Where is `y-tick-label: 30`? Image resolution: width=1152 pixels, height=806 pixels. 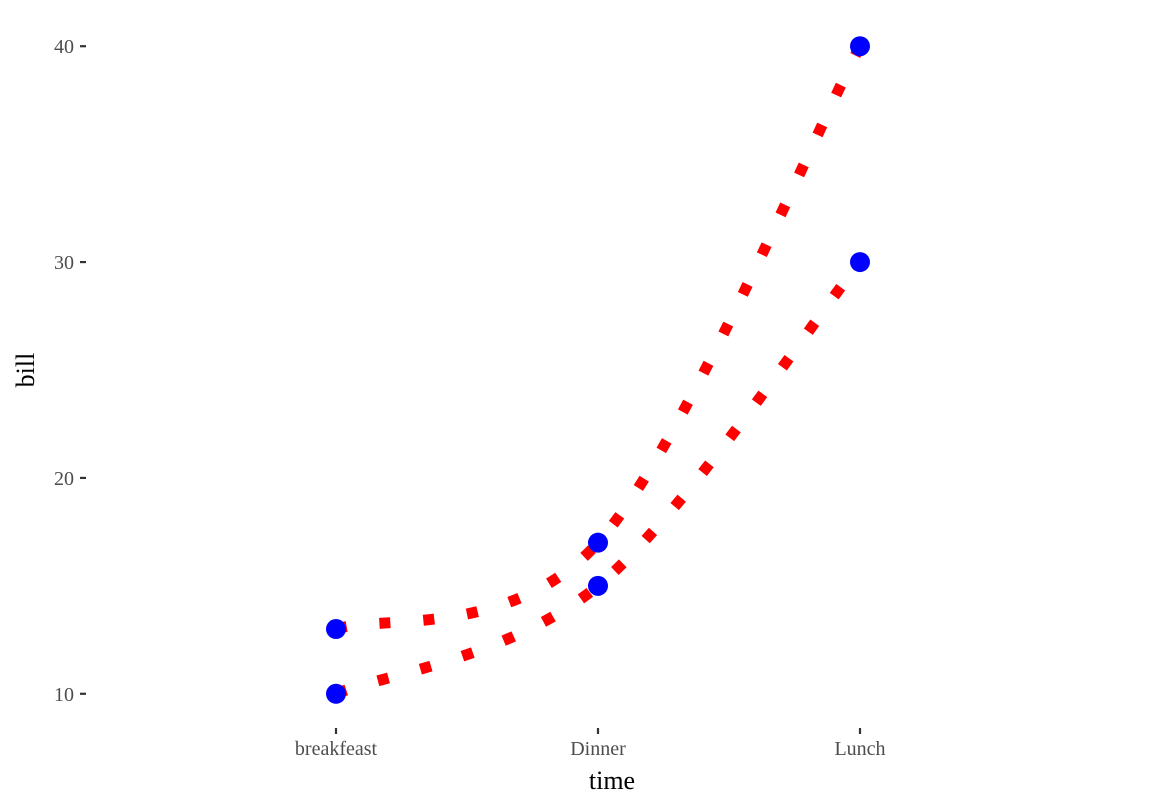 y-tick-label: 30 is located at coordinates (64, 263).